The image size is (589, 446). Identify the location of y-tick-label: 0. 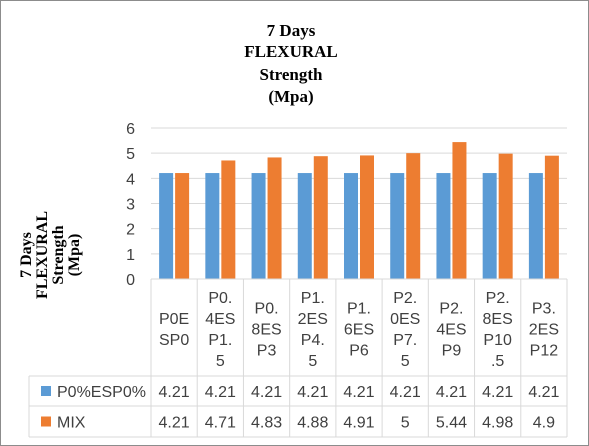
(130, 280).